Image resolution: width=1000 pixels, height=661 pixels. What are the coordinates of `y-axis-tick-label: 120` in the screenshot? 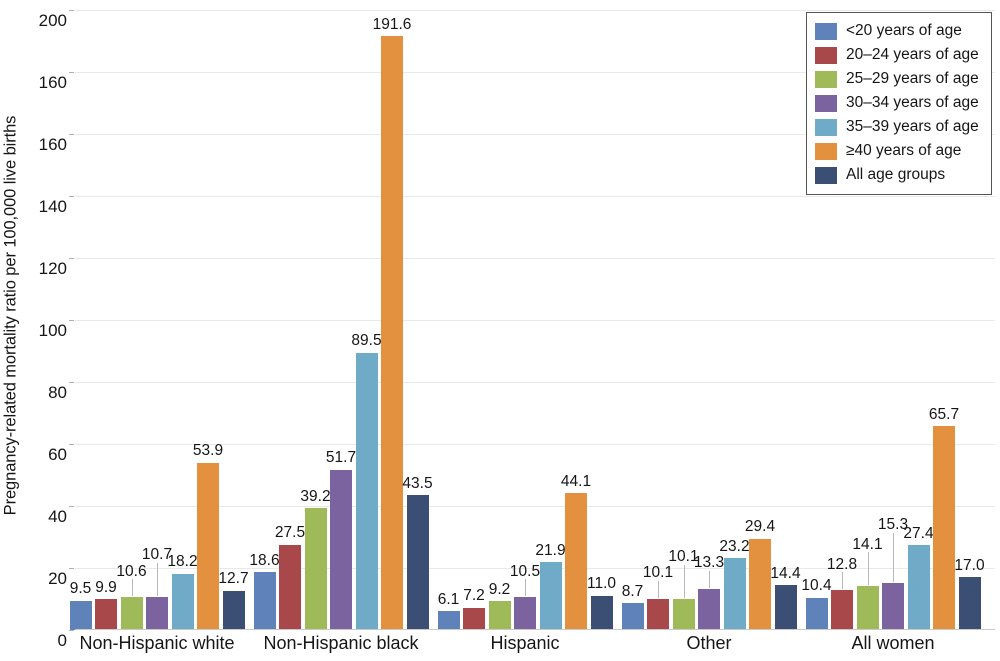 It's located at (52, 268).